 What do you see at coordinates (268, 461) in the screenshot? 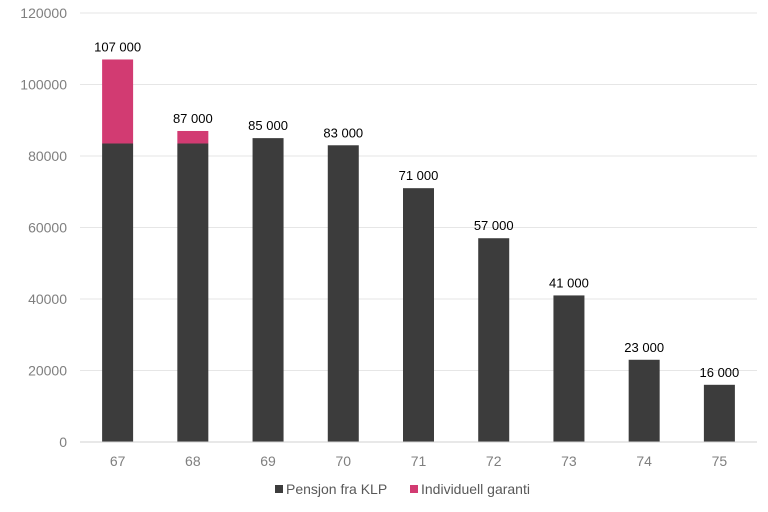
I see `x-tick-label: 69` at bounding box center [268, 461].